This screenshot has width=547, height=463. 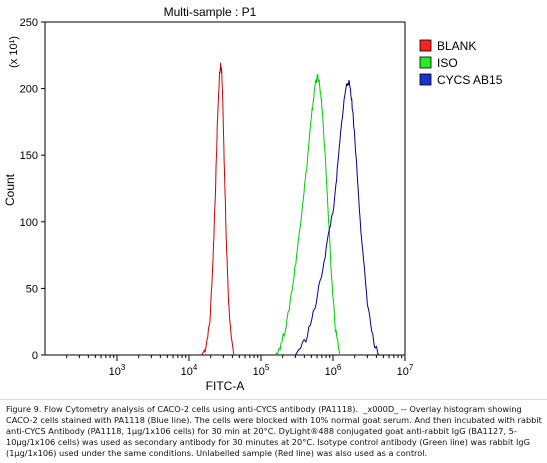 What do you see at coordinates (29, 23) in the screenshot?
I see `y-tick-label: 250` at bounding box center [29, 23].